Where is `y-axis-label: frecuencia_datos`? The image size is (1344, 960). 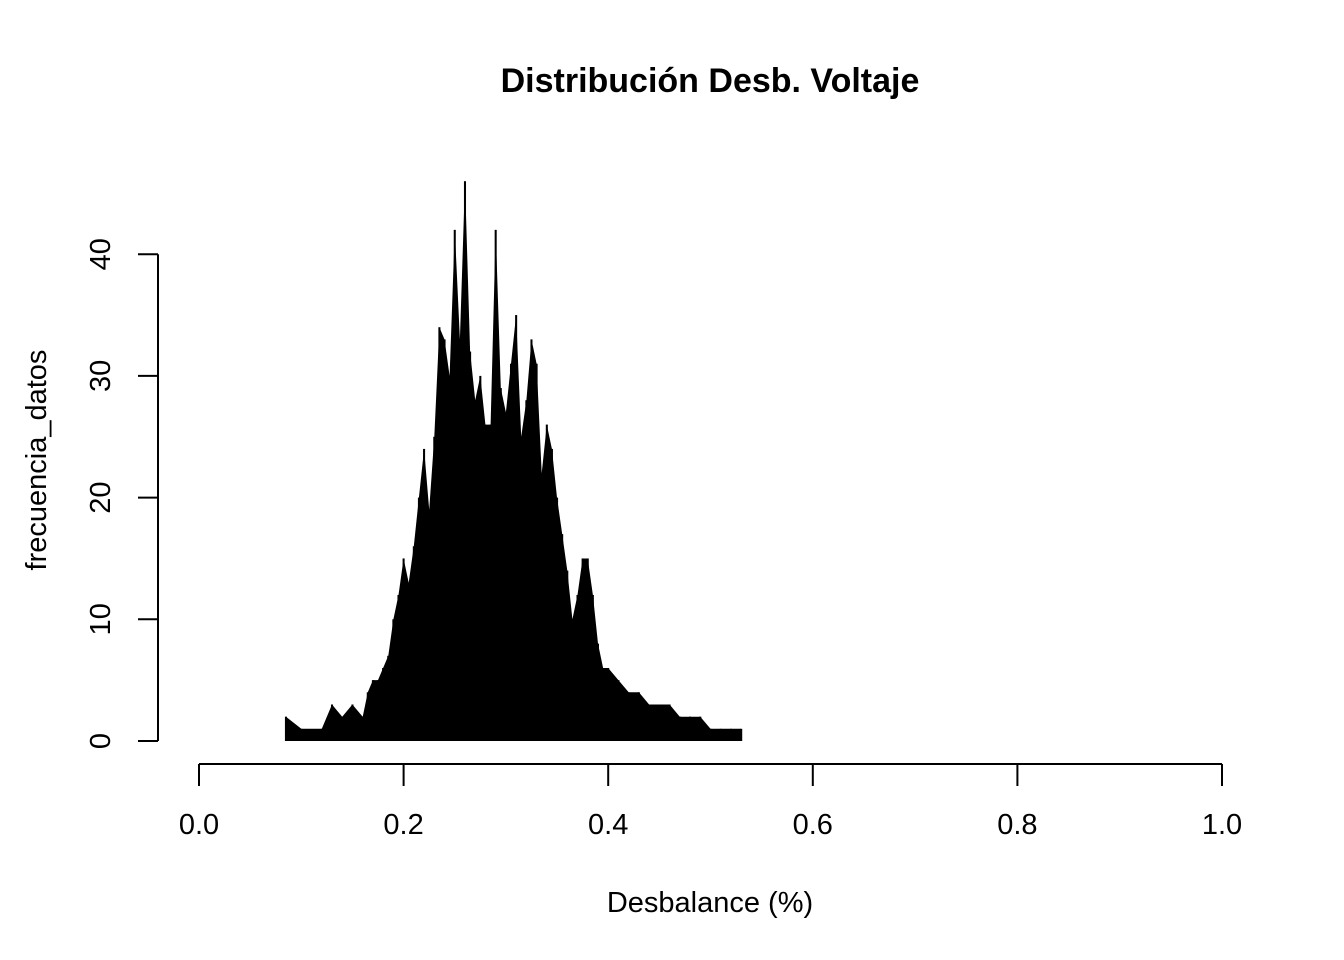
y-axis-label: frecuencia_datos is located at coordinates (37, 460).